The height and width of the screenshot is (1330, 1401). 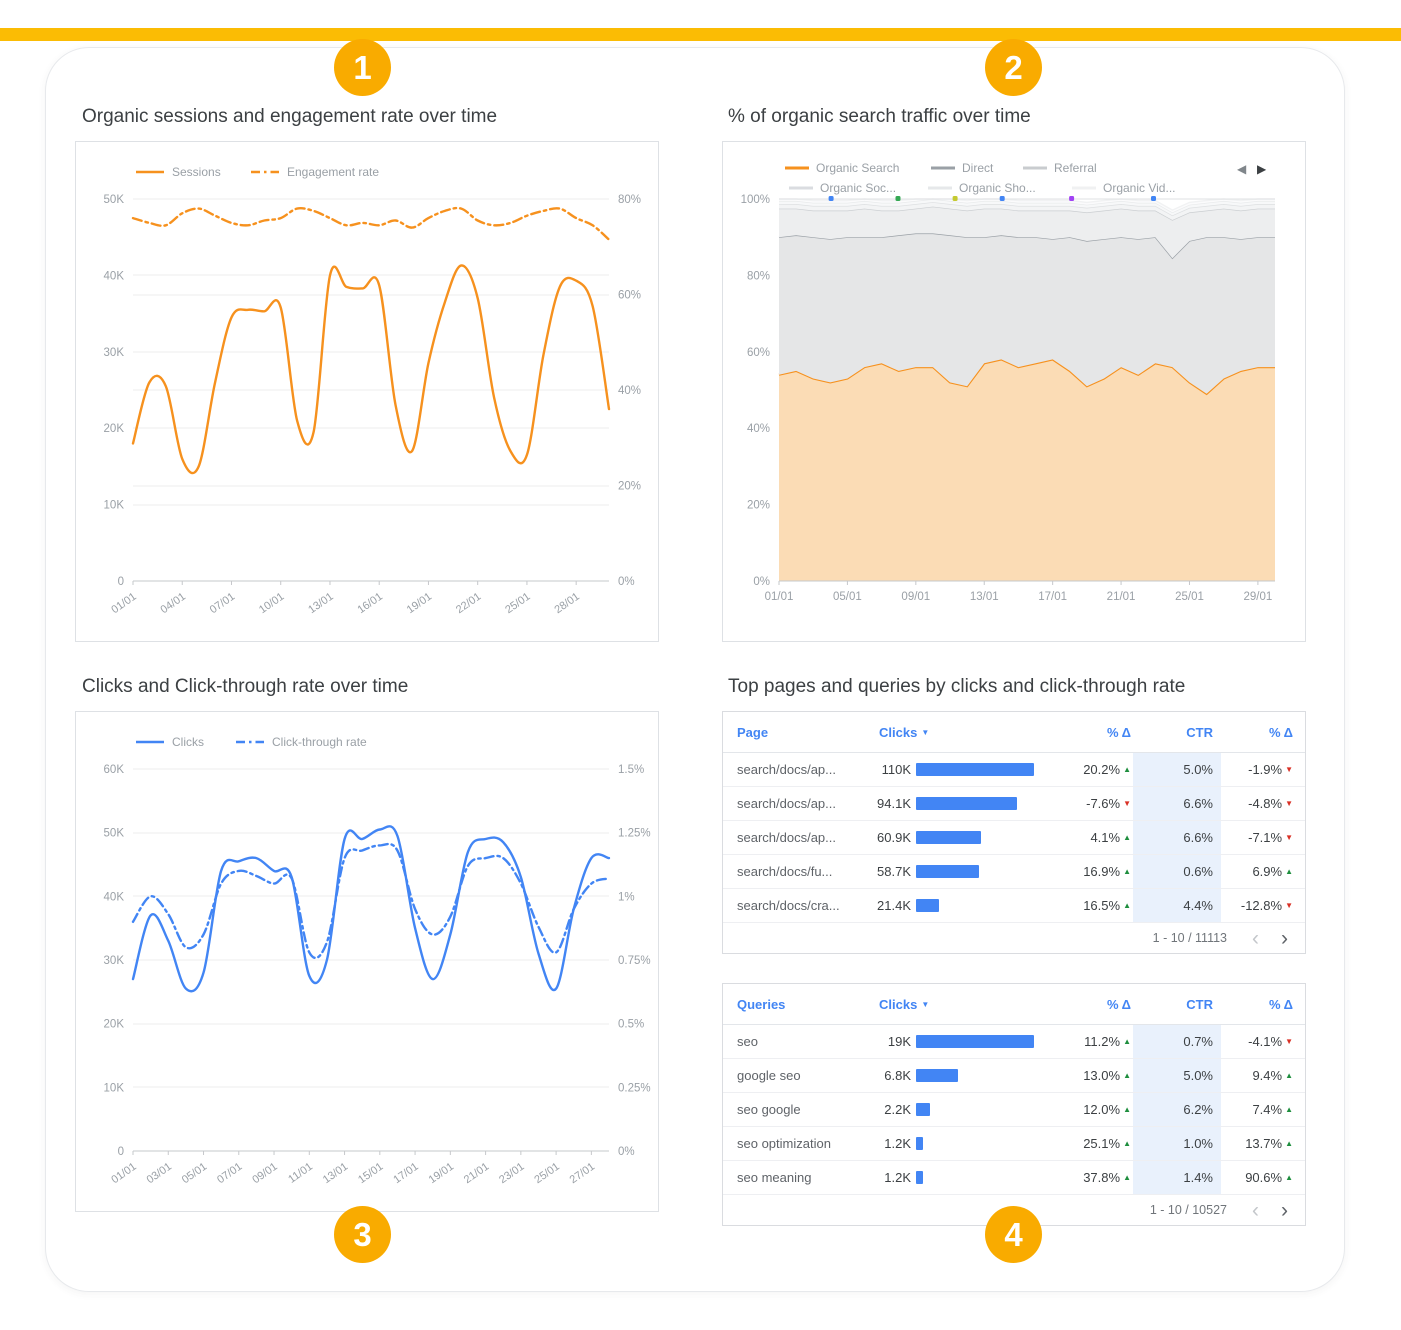 What do you see at coordinates (758, 506) in the screenshot?
I see `svg-text: 20%` at bounding box center [758, 506].